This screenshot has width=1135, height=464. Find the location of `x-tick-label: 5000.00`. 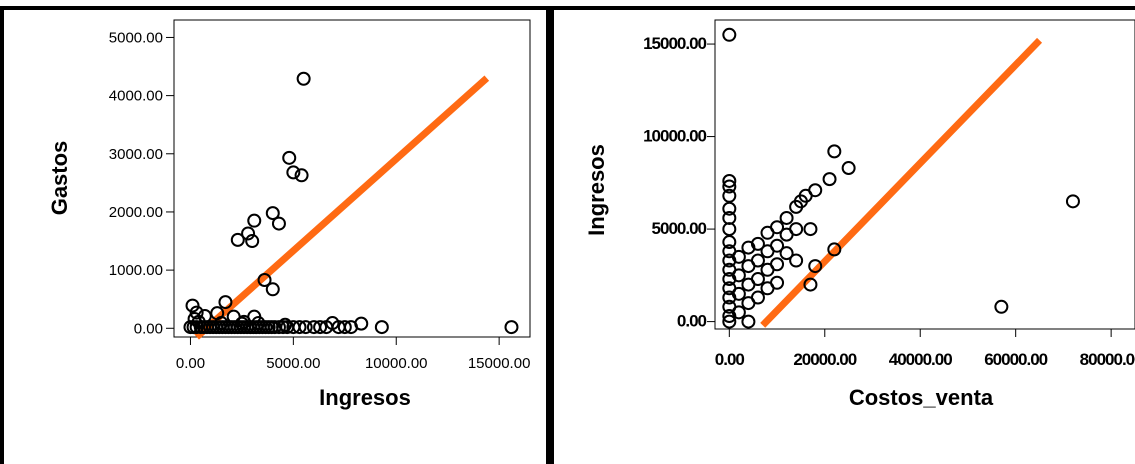

x-tick-label: 5000.00 is located at coordinates (293, 363).